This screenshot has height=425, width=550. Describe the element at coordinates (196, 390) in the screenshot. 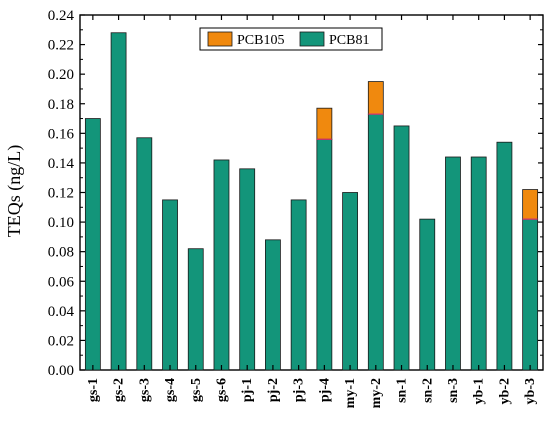

I see `x-tick-label: gs-5` at that location.